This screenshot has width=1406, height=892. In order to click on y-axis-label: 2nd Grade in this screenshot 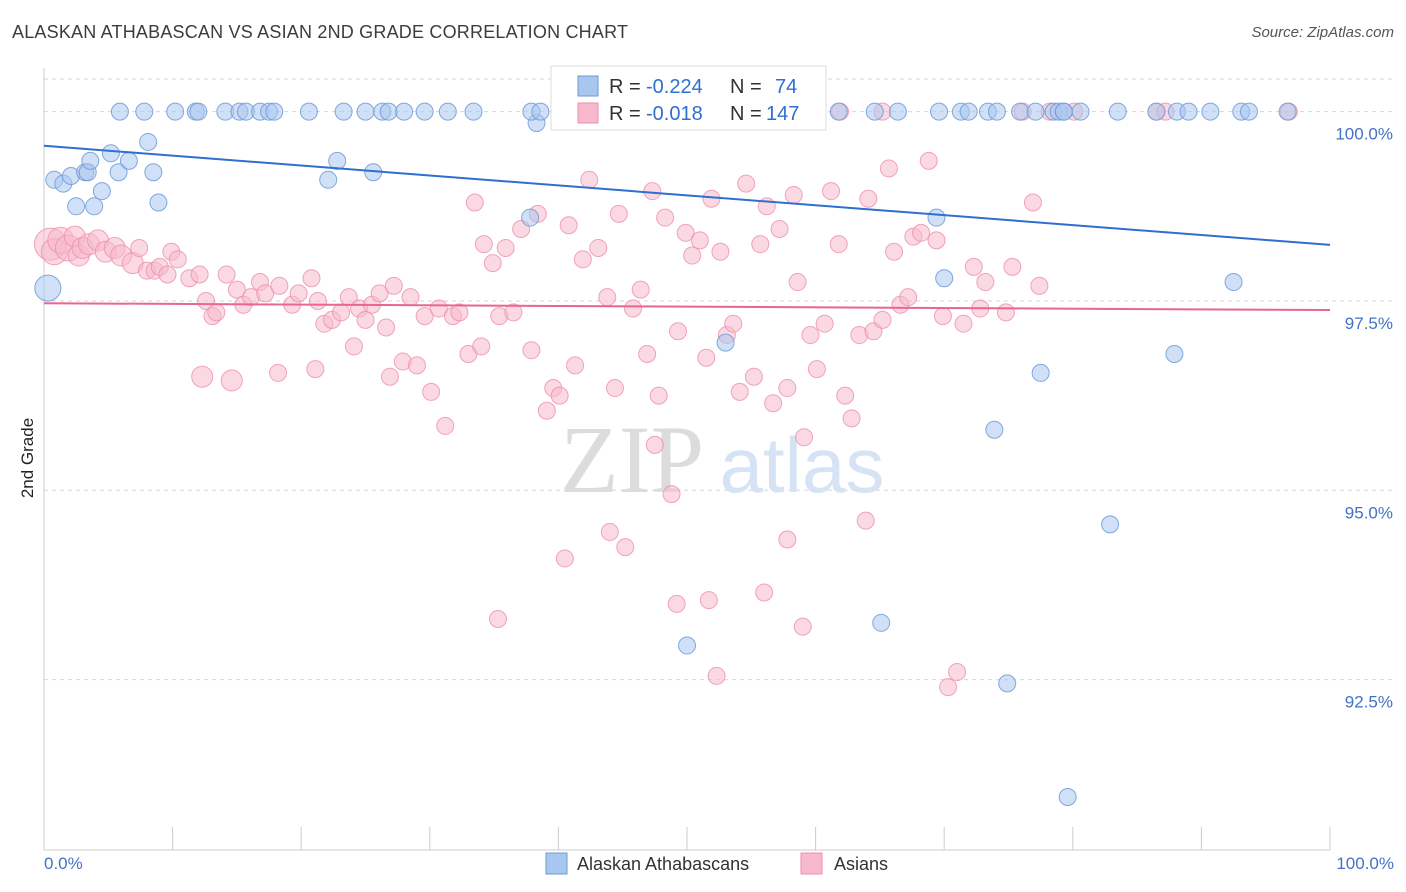, I will do `click(27, 458)`.